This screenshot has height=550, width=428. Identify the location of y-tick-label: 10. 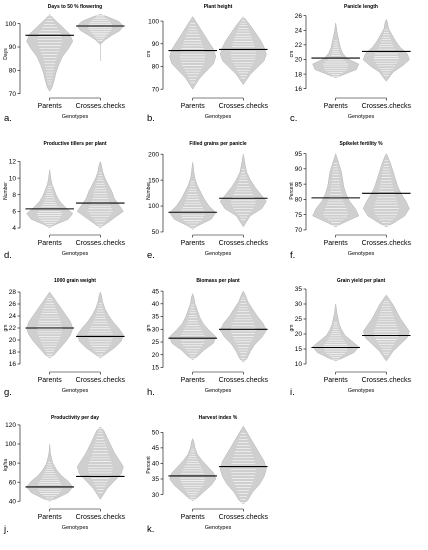
(299, 364).